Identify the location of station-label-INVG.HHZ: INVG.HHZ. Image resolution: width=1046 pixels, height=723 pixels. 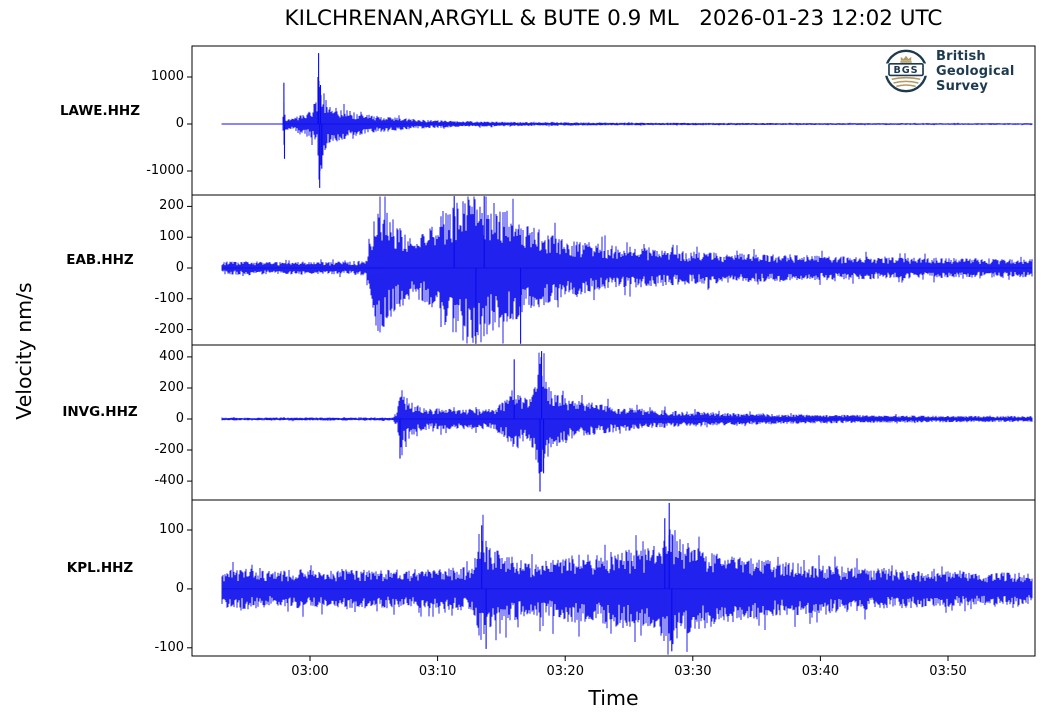
(100, 412).